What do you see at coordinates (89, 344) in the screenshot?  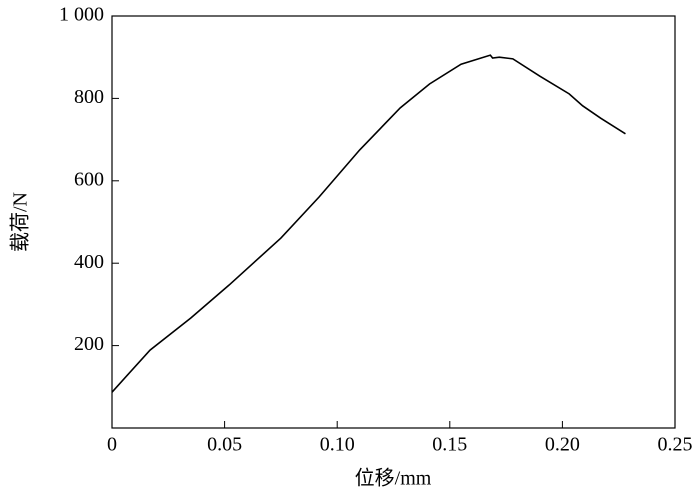 I see `y-tick-label: 200` at bounding box center [89, 344].